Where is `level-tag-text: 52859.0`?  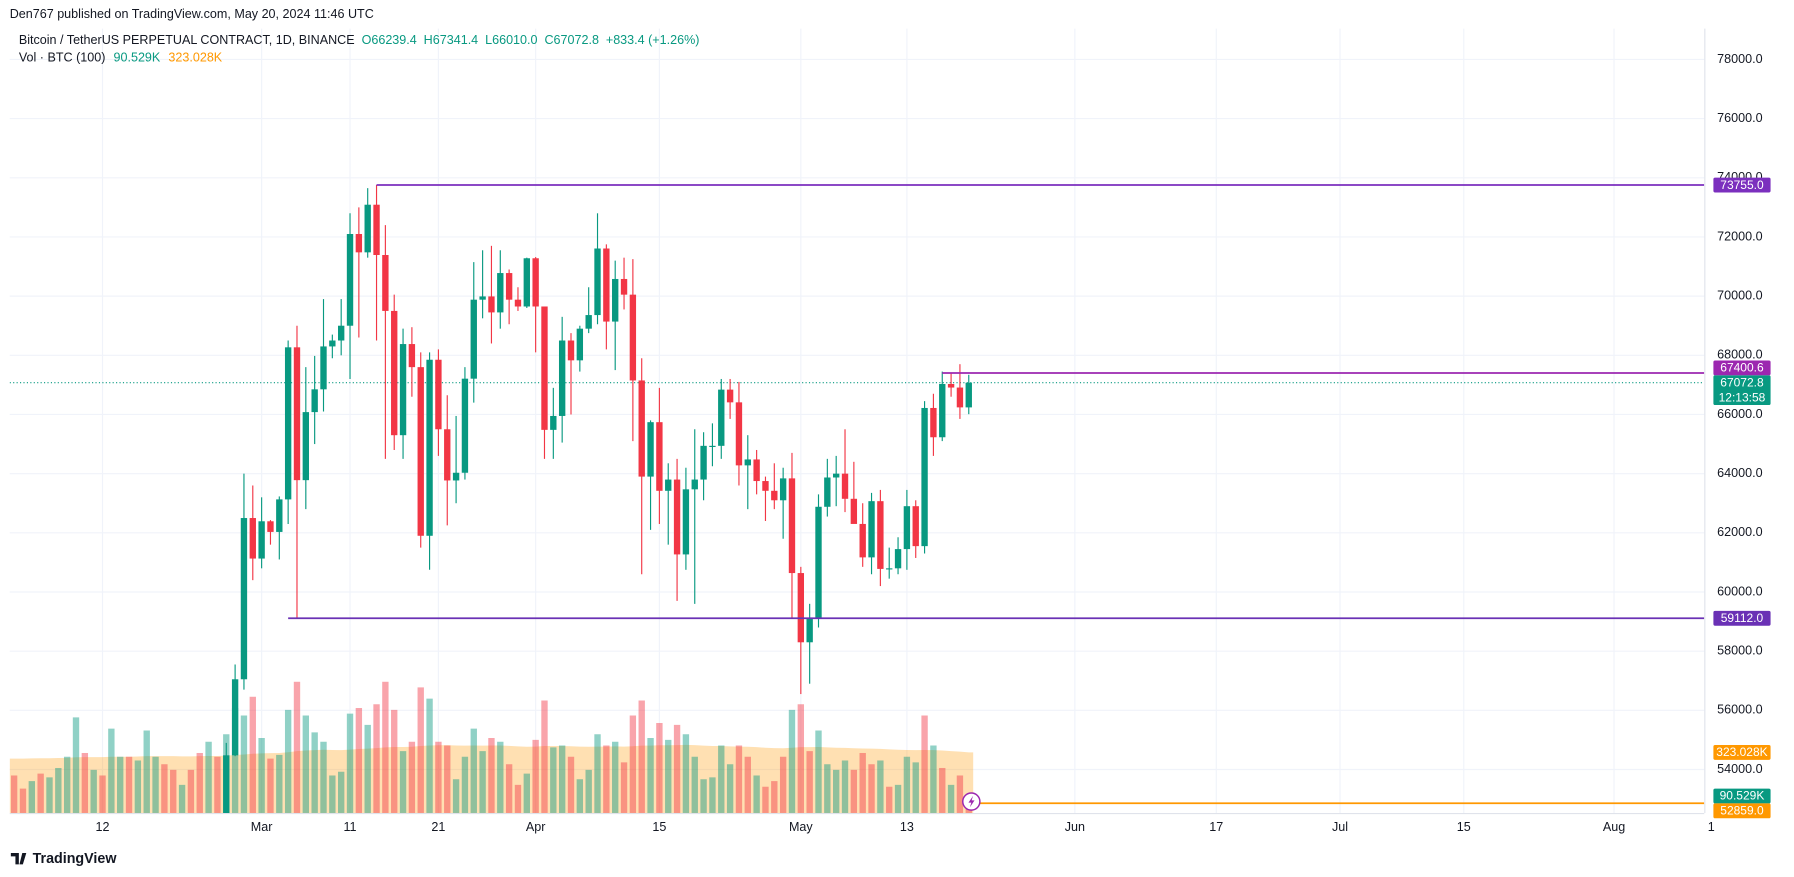 level-tag-text: 52859.0 is located at coordinates (1742, 811).